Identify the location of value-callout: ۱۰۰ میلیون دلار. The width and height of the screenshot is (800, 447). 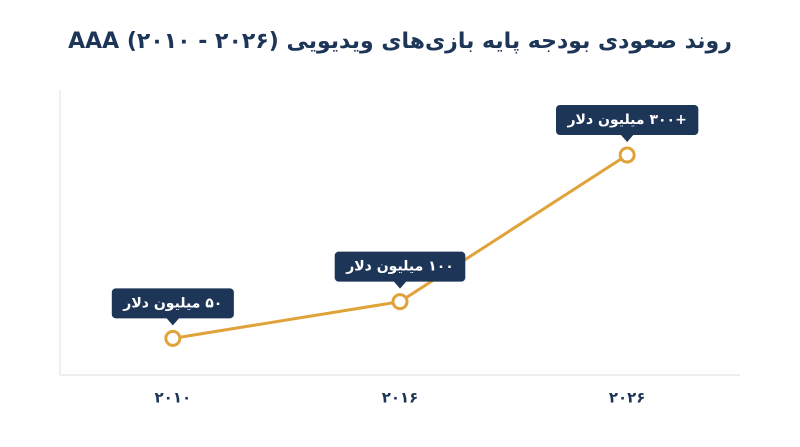
(400, 270).